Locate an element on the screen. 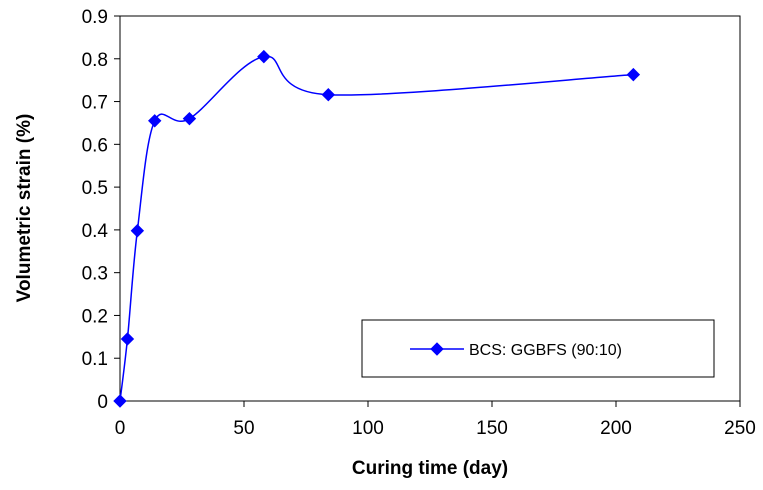 Image resolution: width=763 pixels, height=490 pixels. x-tick-label: 100 is located at coordinates (368, 428).